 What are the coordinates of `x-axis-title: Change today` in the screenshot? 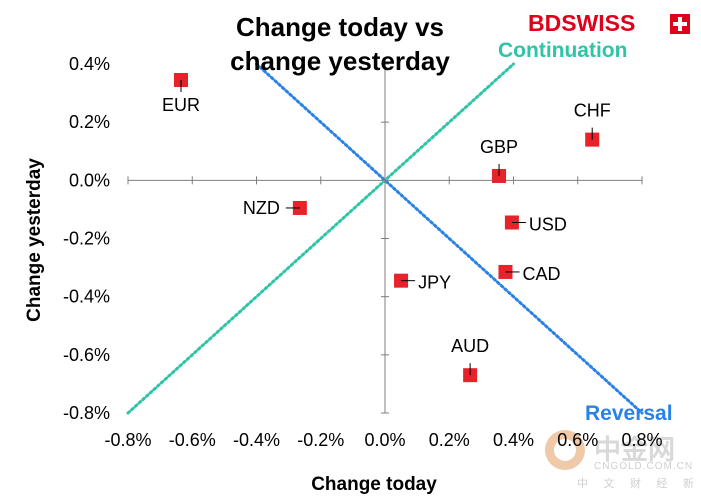 It's located at (374, 484).